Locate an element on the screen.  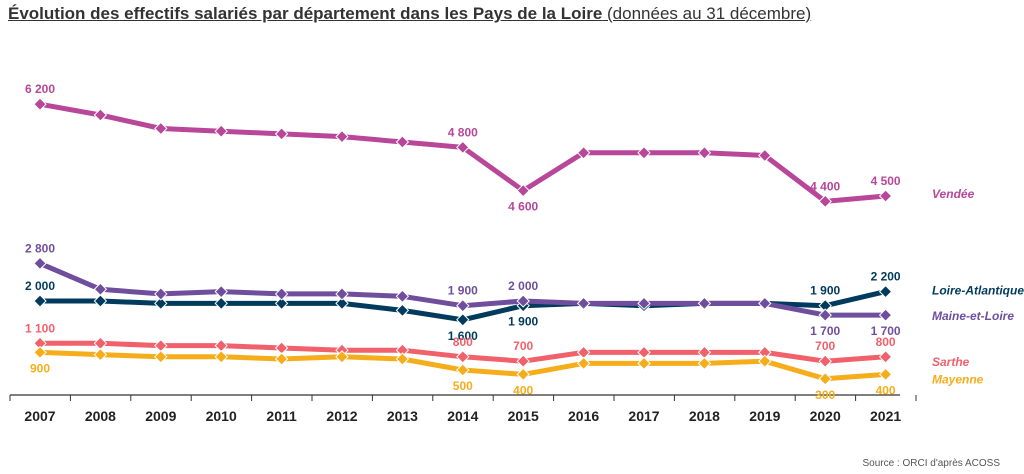
data-label: 4 400 is located at coordinates (825, 186).